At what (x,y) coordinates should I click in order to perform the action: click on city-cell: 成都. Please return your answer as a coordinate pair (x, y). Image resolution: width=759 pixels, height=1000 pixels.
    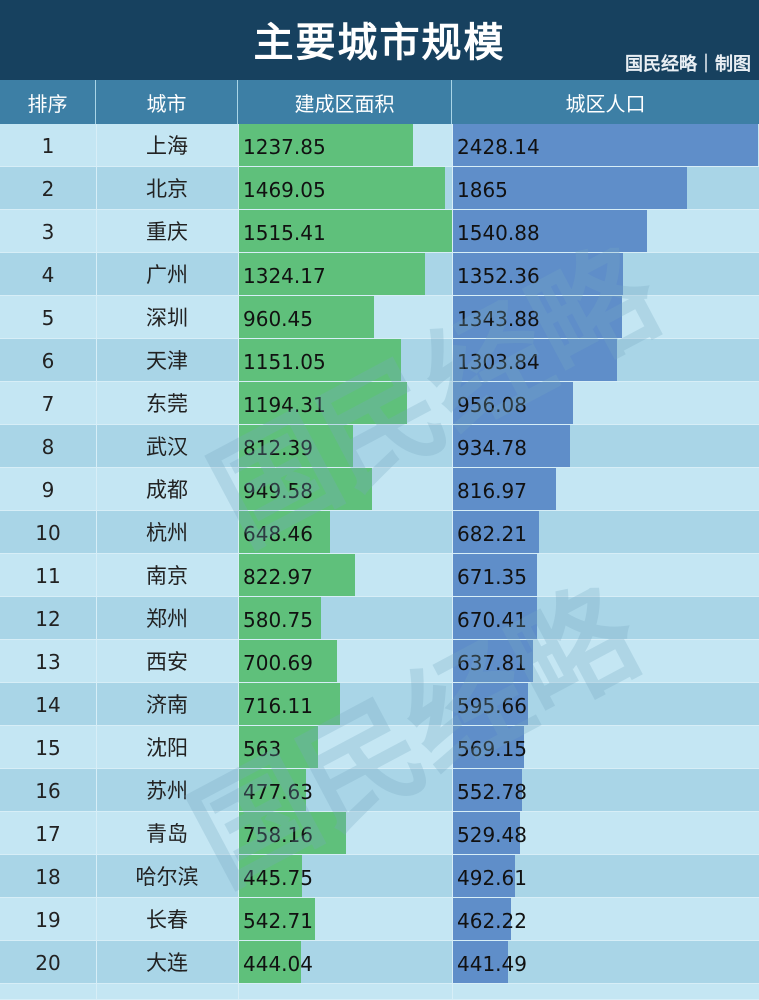
    Looking at the image, I should click on (167, 490).